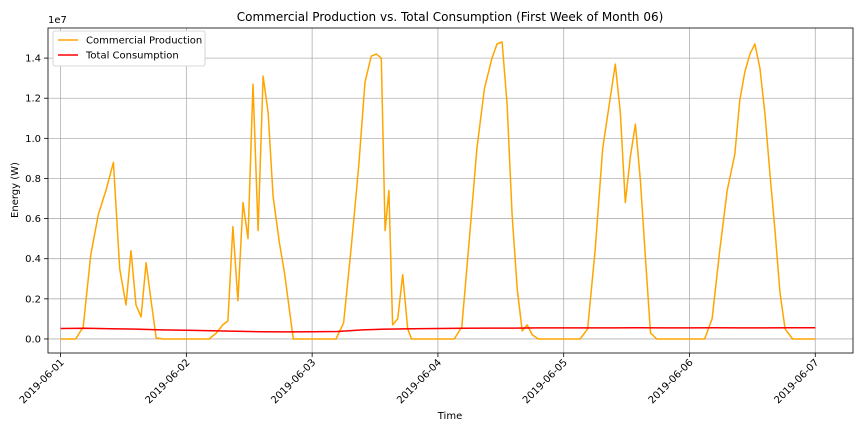  What do you see at coordinates (293, 381) in the screenshot?
I see `x-tick-label: 2019-06-03` at bounding box center [293, 381].